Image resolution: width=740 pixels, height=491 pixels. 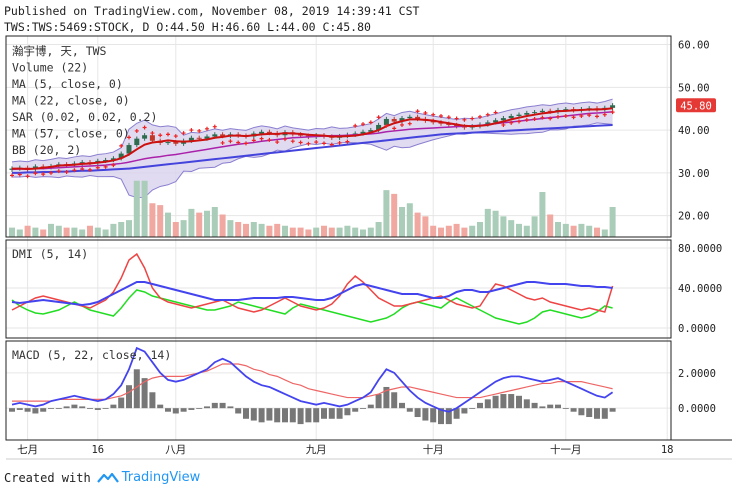 I want to click on bb-lower-line, so click(x=312, y=160).